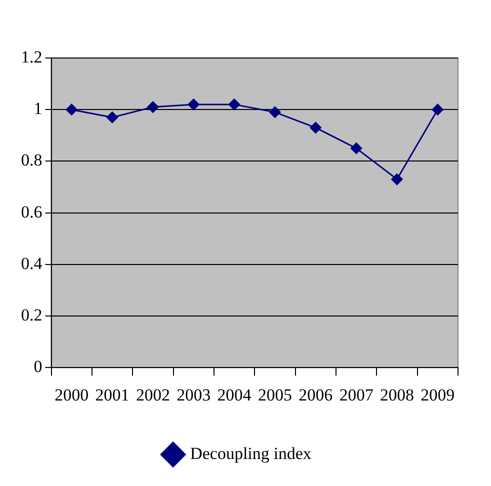 The width and height of the screenshot is (491, 486). What do you see at coordinates (38, 366) in the screenshot?
I see `y-tick-label: 0` at bounding box center [38, 366].